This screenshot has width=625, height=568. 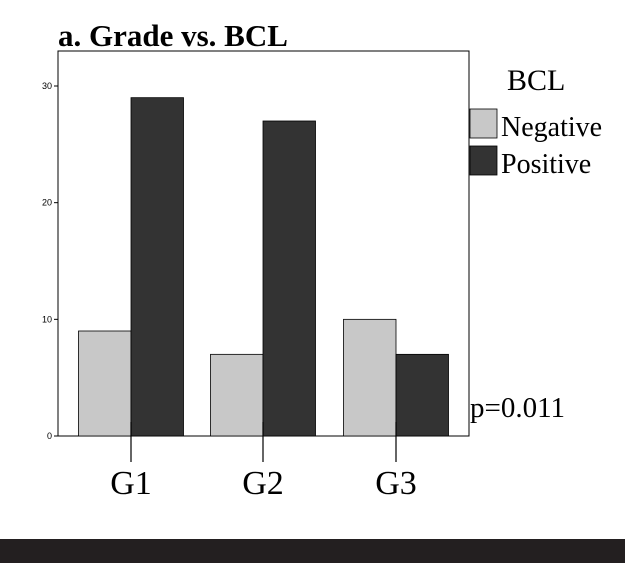 What do you see at coordinates (173, 35) in the screenshot?
I see `chart-title: a. Grade vs. BCL` at bounding box center [173, 35].